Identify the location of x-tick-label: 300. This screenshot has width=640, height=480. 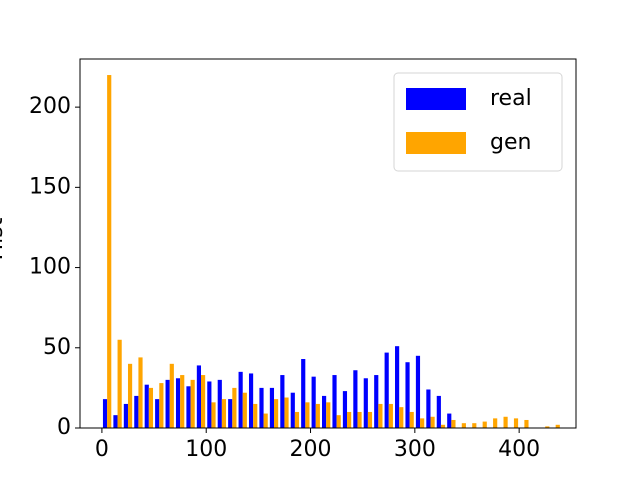
(415, 449).